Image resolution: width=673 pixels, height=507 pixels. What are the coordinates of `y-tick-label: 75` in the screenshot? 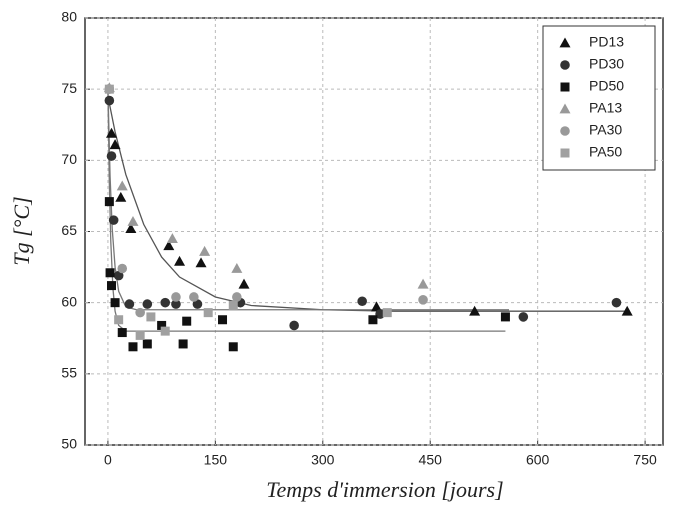 It's located at (69, 88).